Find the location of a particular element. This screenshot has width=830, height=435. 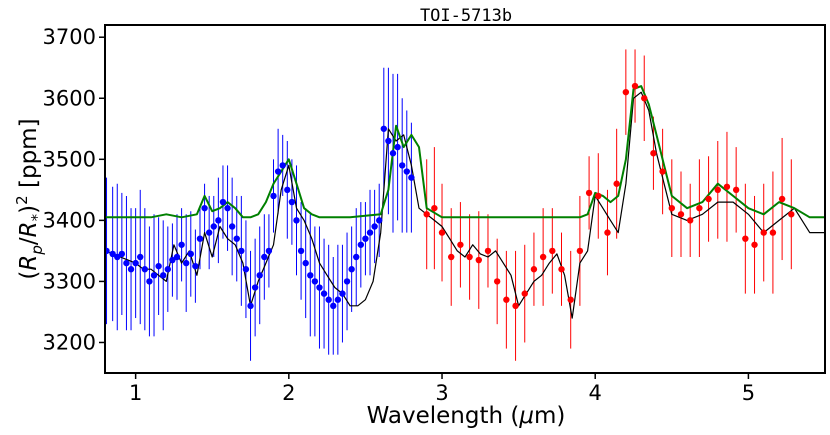

y-tick-label: 3700 is located at coordinates (69, 37).